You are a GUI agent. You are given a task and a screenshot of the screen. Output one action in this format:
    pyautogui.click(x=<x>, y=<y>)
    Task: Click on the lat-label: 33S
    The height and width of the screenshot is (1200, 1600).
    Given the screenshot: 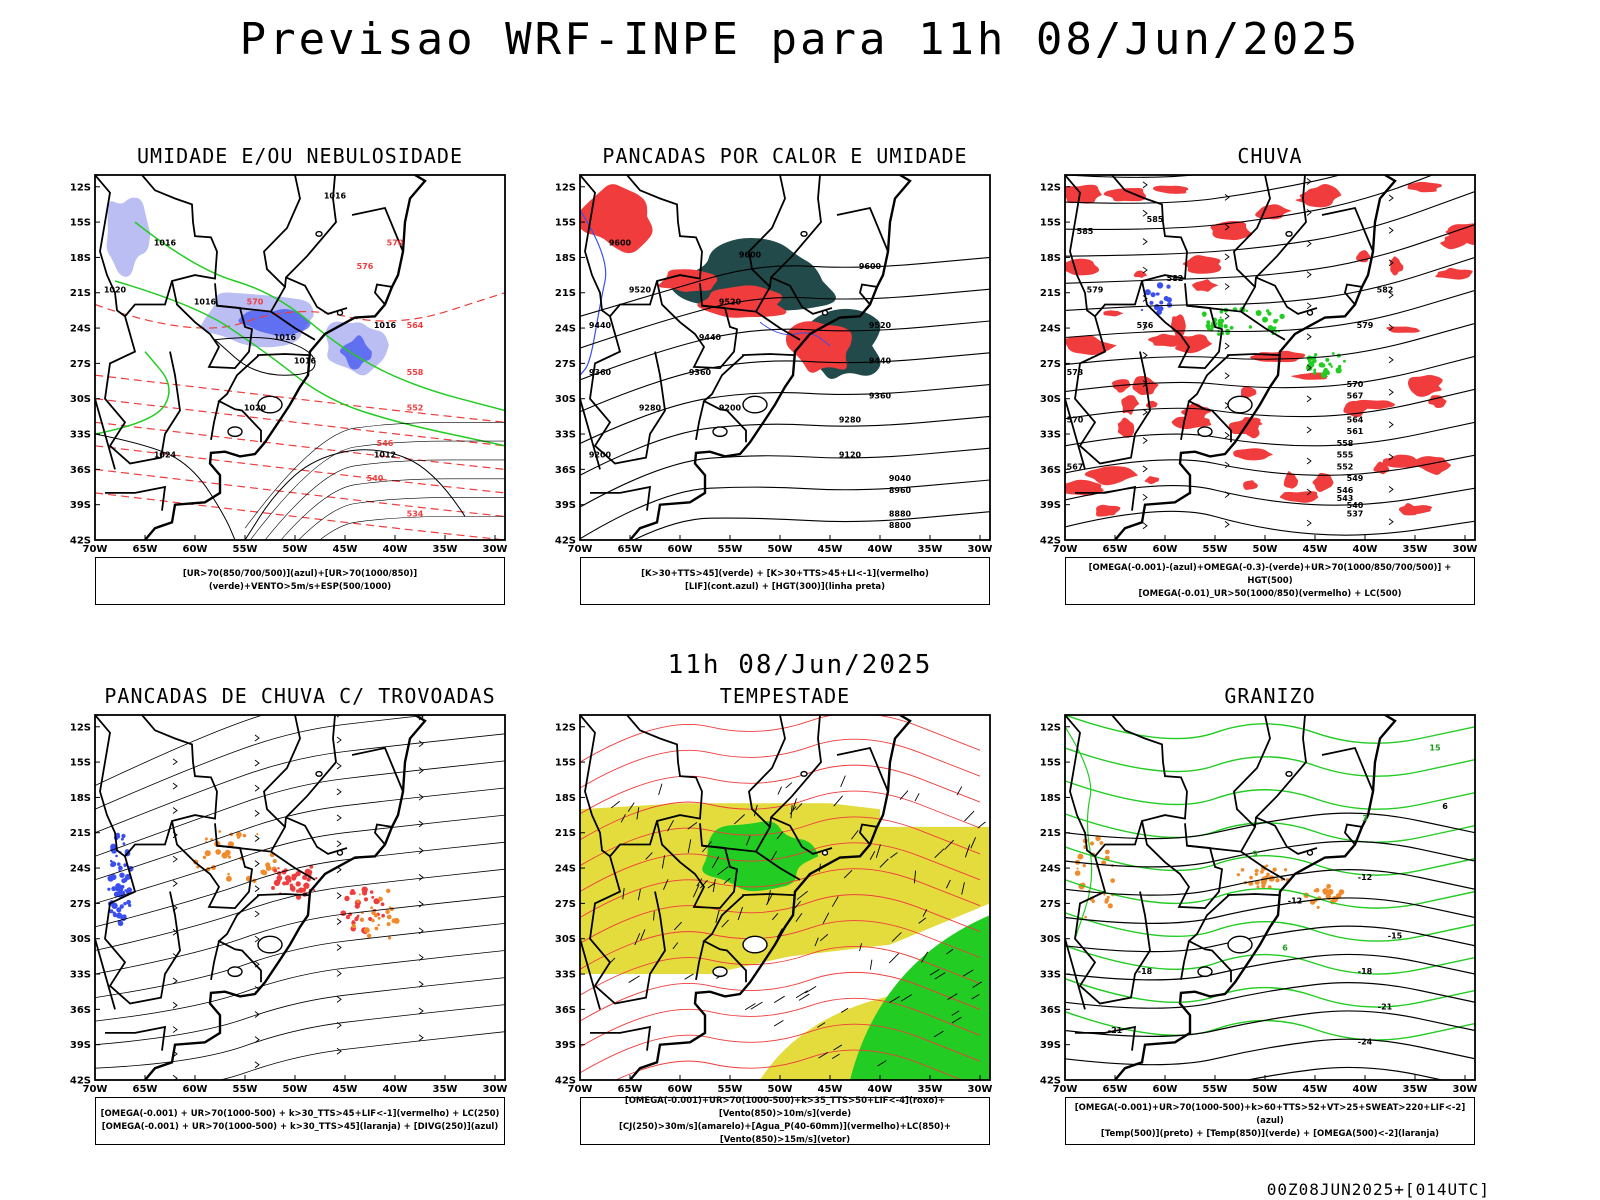 What is the action you would take?
    pyautogui.click(x=80, y=975)
    